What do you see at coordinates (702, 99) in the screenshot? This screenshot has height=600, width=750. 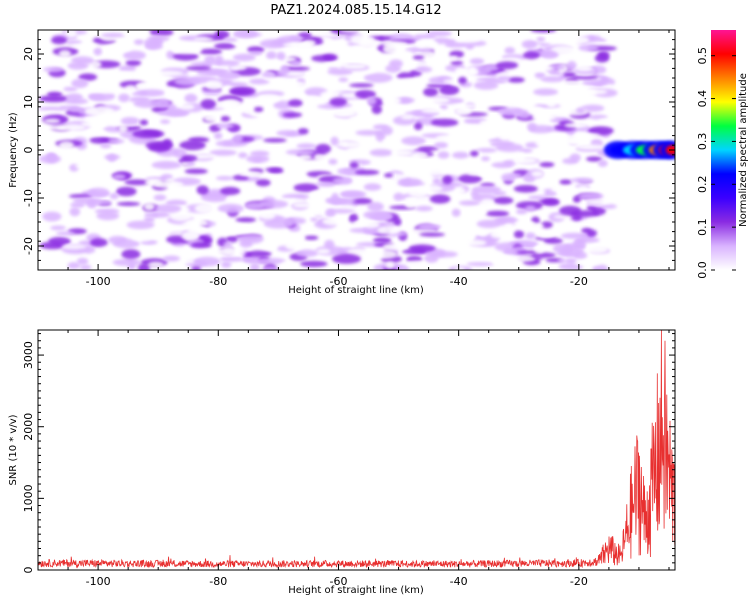 I see `colorbar-tick-label: 0.4` at bounding box center [702, 99].